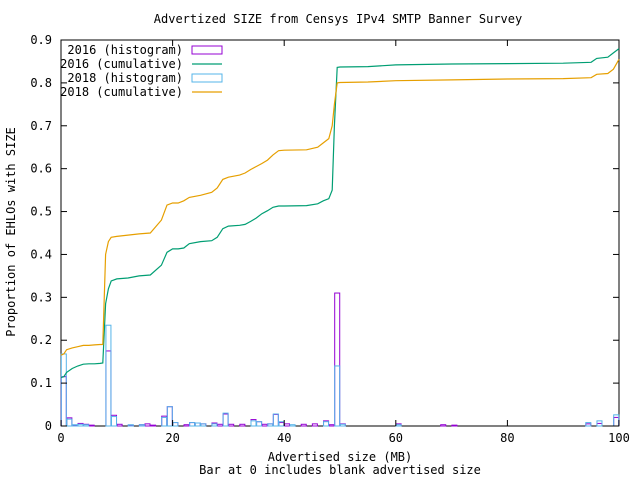  What do you see at coordinates (125, 50) in the screenshot?
I see `legend-label: 2016 (histogram)` at bounding box center [125, 50].